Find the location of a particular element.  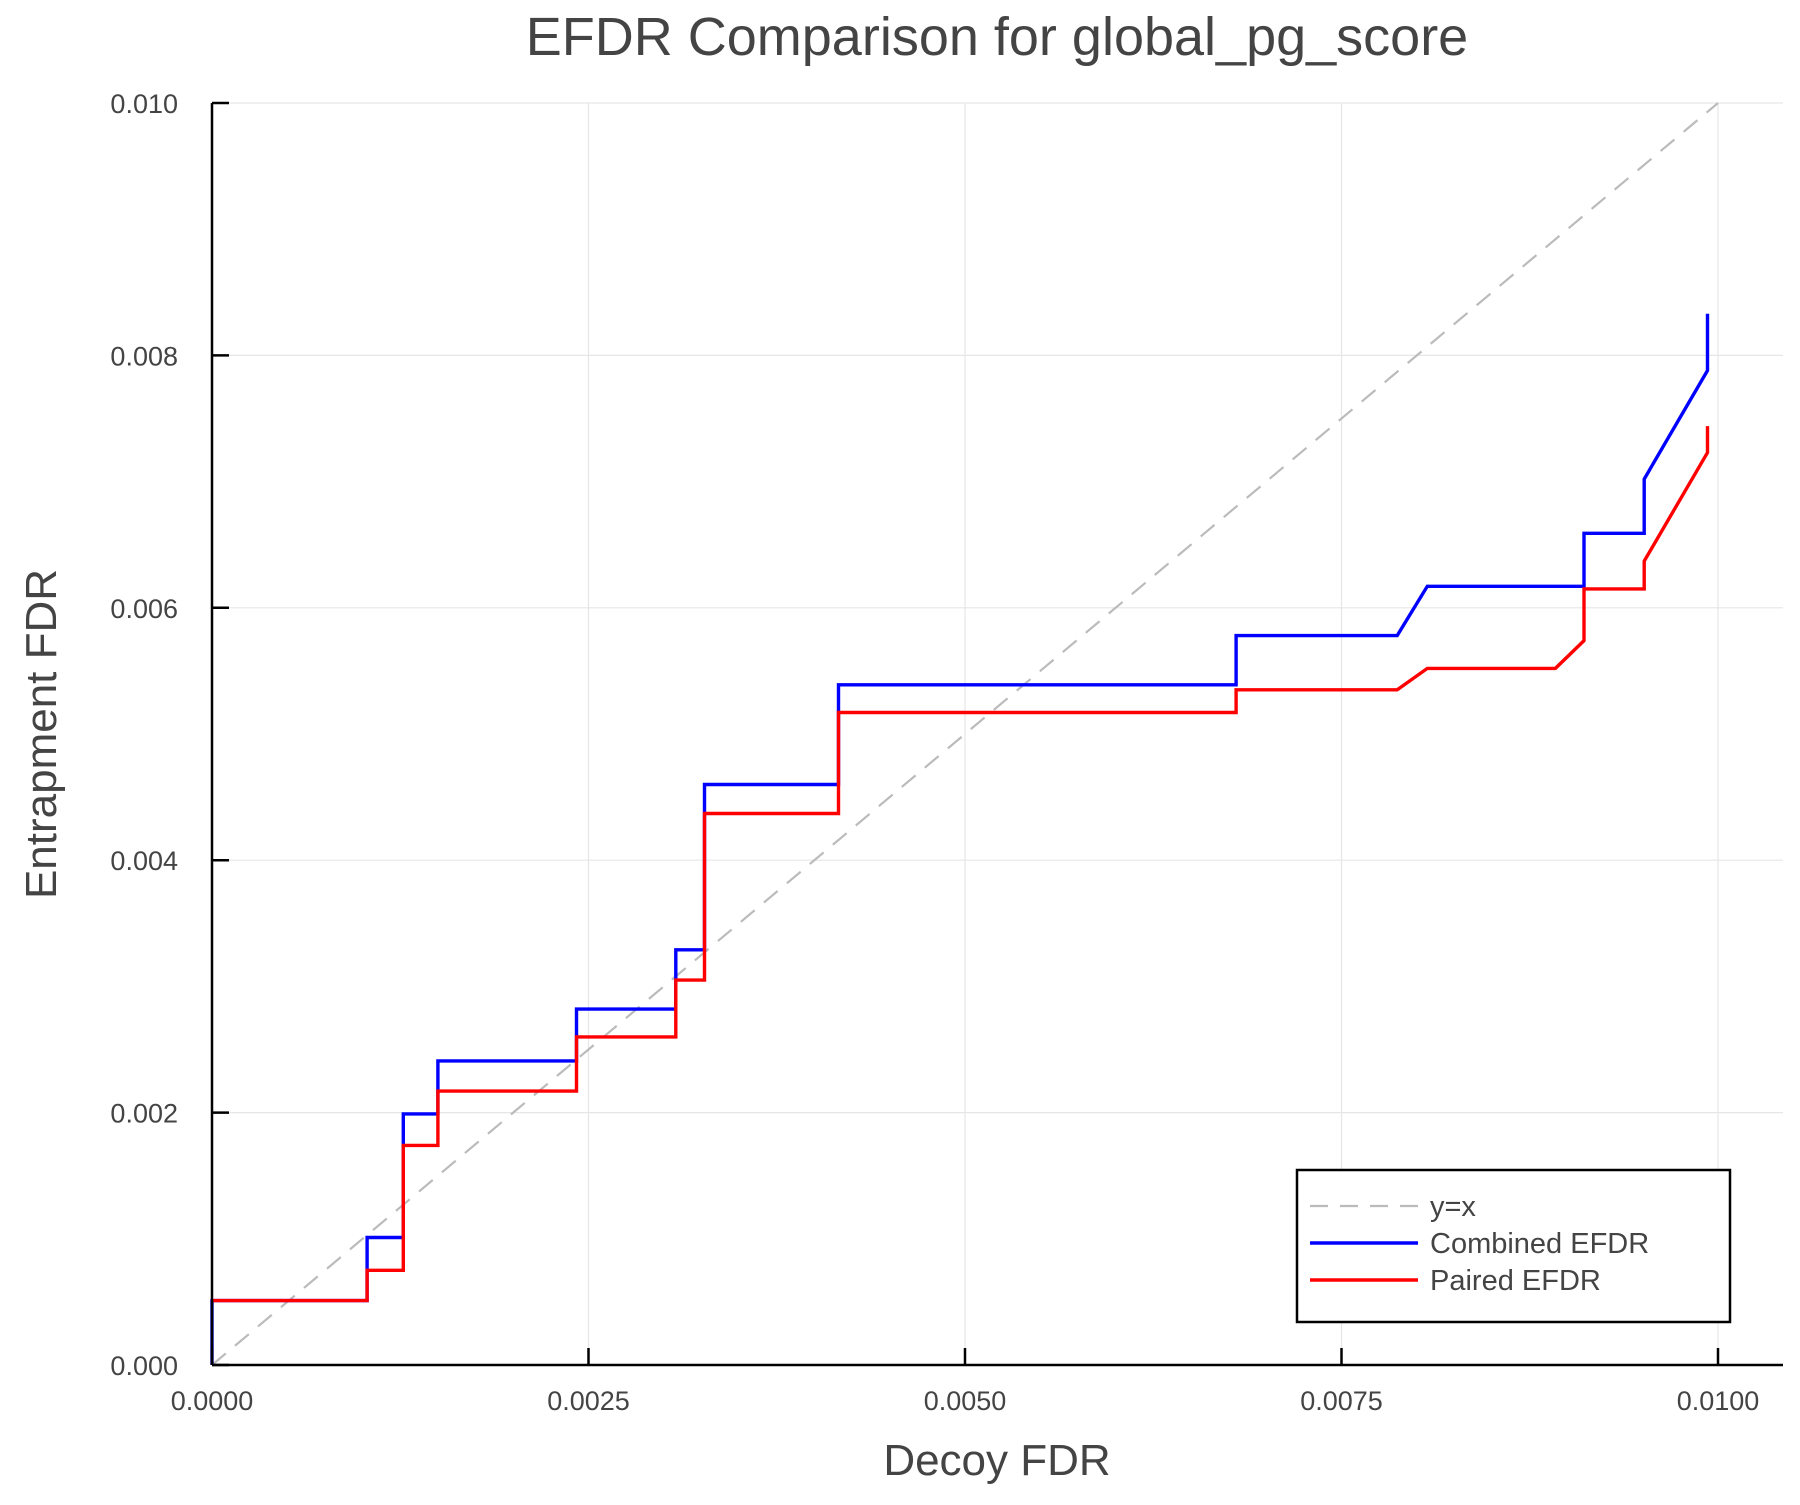

x-tick-label: 0.0000 is located at coordinates (212, 1401).